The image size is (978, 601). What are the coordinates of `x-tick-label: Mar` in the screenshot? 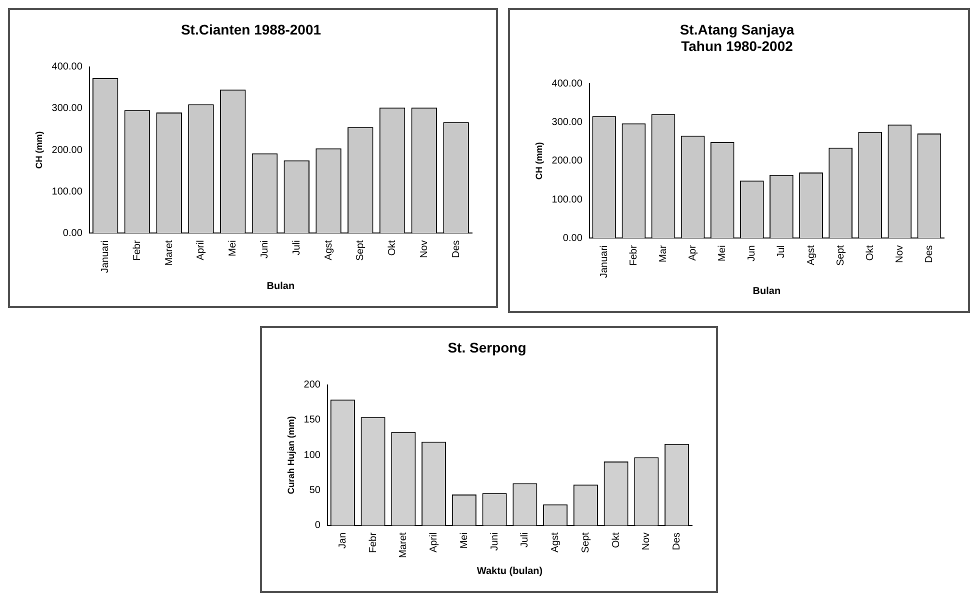 It's located at (664, 253).